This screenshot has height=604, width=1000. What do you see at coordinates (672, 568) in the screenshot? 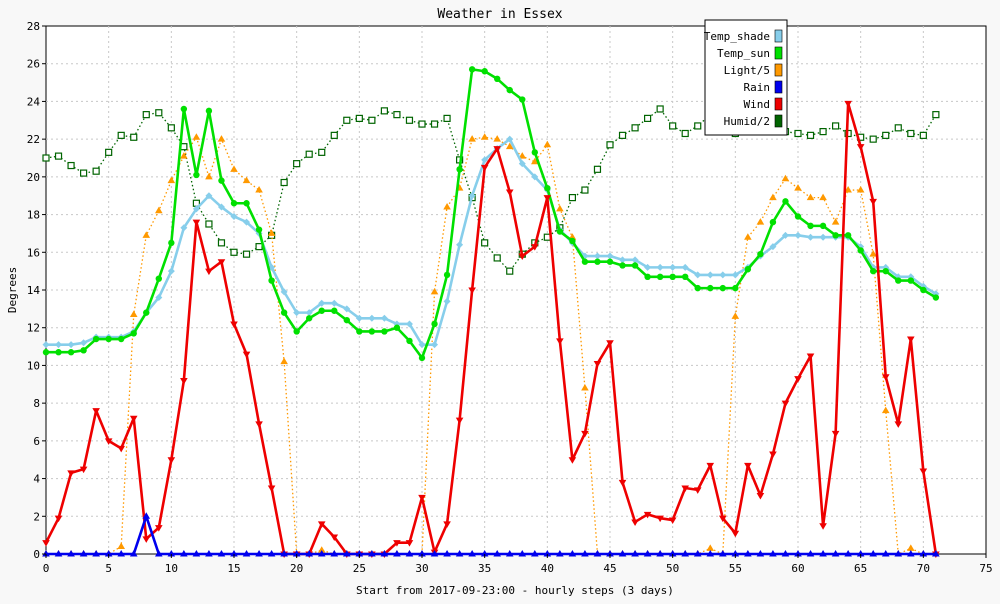
I see `x-tick-label: 50` at bounding box center [672, 568].